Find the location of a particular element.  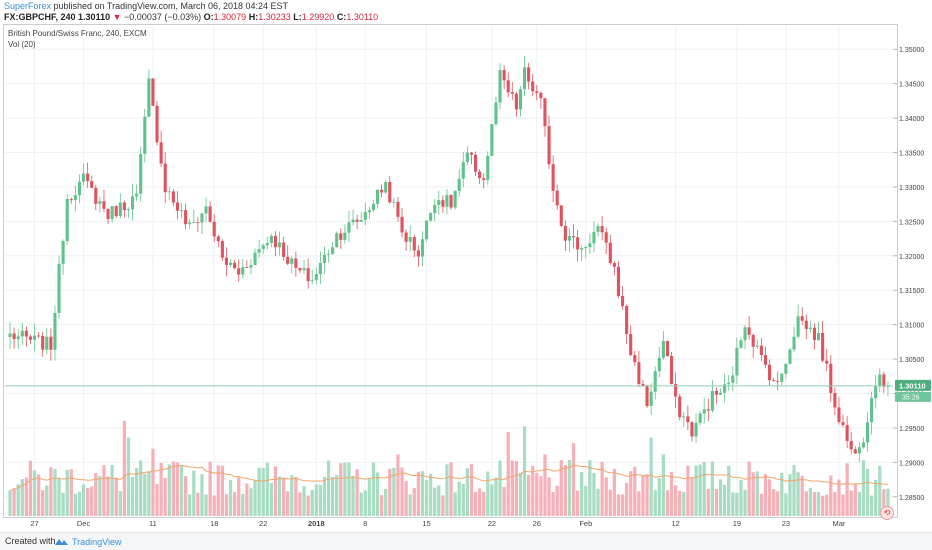

x-tick-label: 26 is located at coordinates (537, 523).